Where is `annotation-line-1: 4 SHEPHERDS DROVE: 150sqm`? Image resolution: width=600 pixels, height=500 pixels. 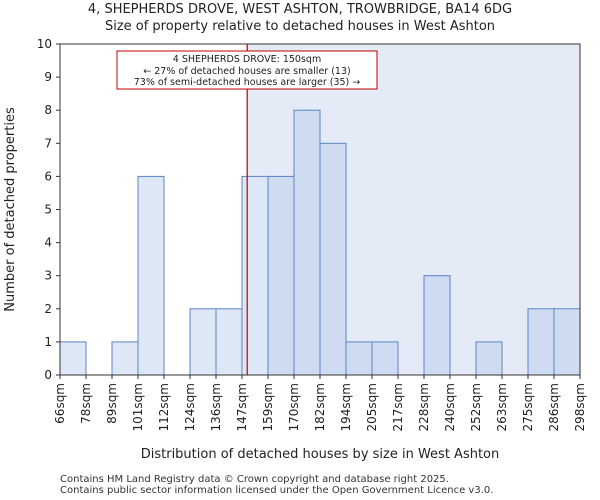 annotation-line-1: 4 SHEPHERDS DROVE: 150sqm is located at coordinates (247, 59).